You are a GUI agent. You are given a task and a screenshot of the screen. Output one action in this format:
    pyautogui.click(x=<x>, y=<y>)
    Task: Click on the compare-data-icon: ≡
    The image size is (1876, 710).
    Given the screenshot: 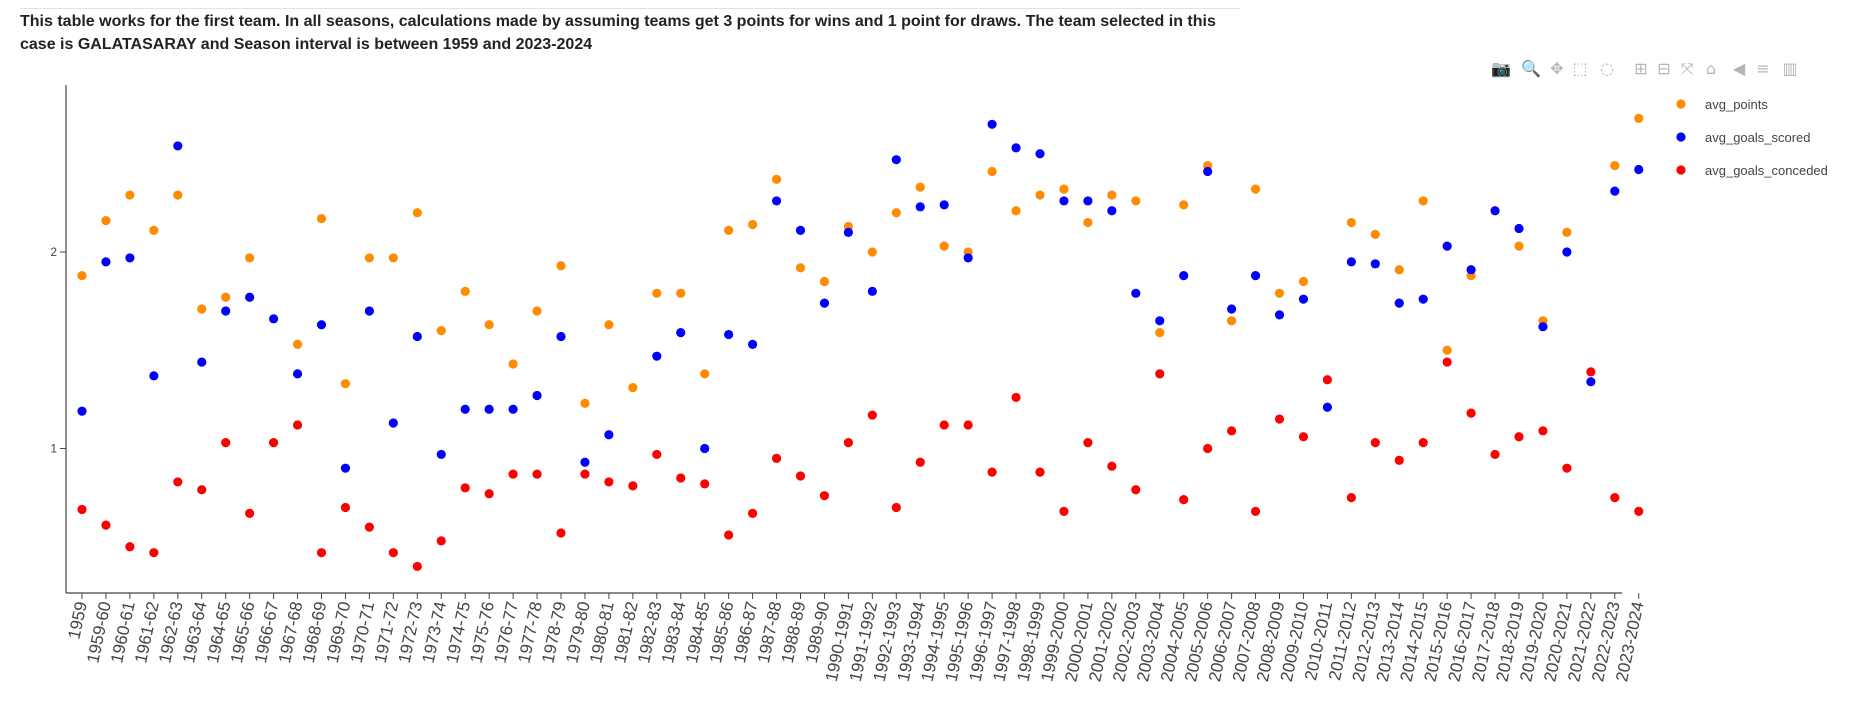 What is the action you would take?
    pyautogui.click(x=1763, y=68)
    